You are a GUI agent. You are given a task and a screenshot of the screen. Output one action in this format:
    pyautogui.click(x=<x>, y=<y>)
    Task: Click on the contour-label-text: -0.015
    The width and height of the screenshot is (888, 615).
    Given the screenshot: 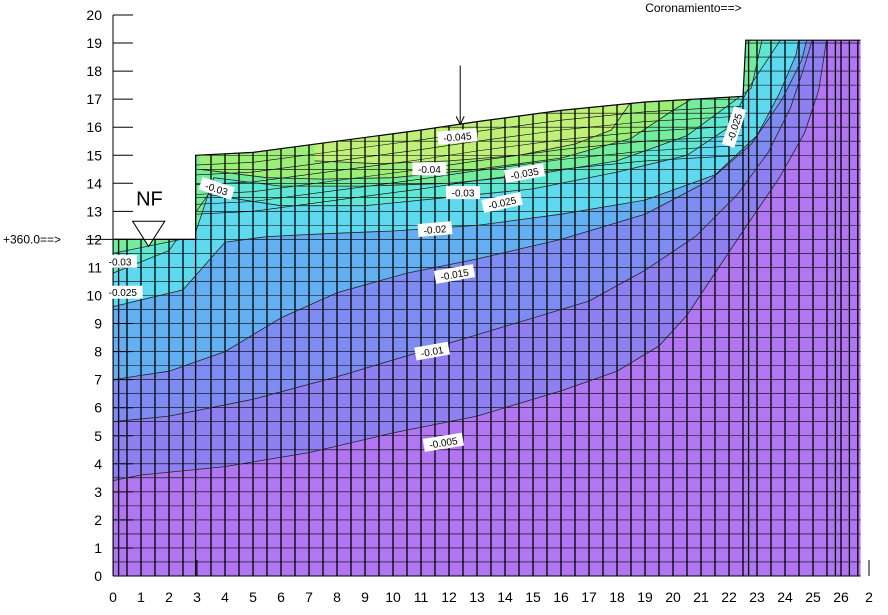 What is the action you would take?
    pyautogui.click(x=455, y=276)
    